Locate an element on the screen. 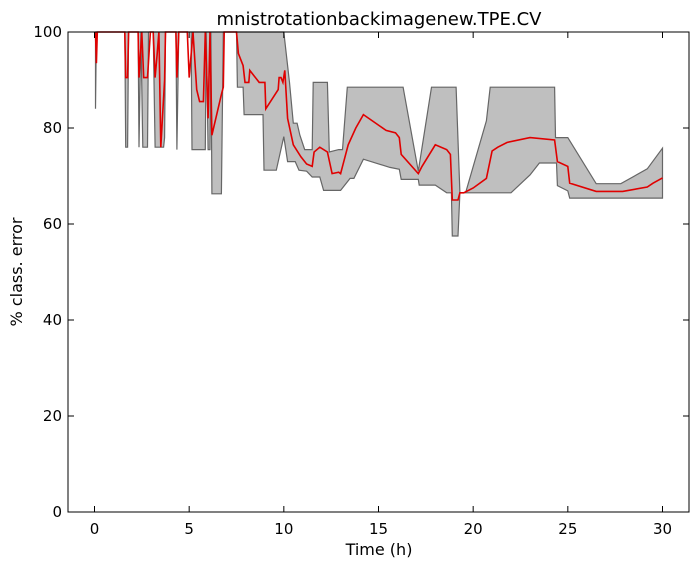 The height and width of the screenshot is (570, 699). x-tick-label: 20 is located at coordinates (473, 529).